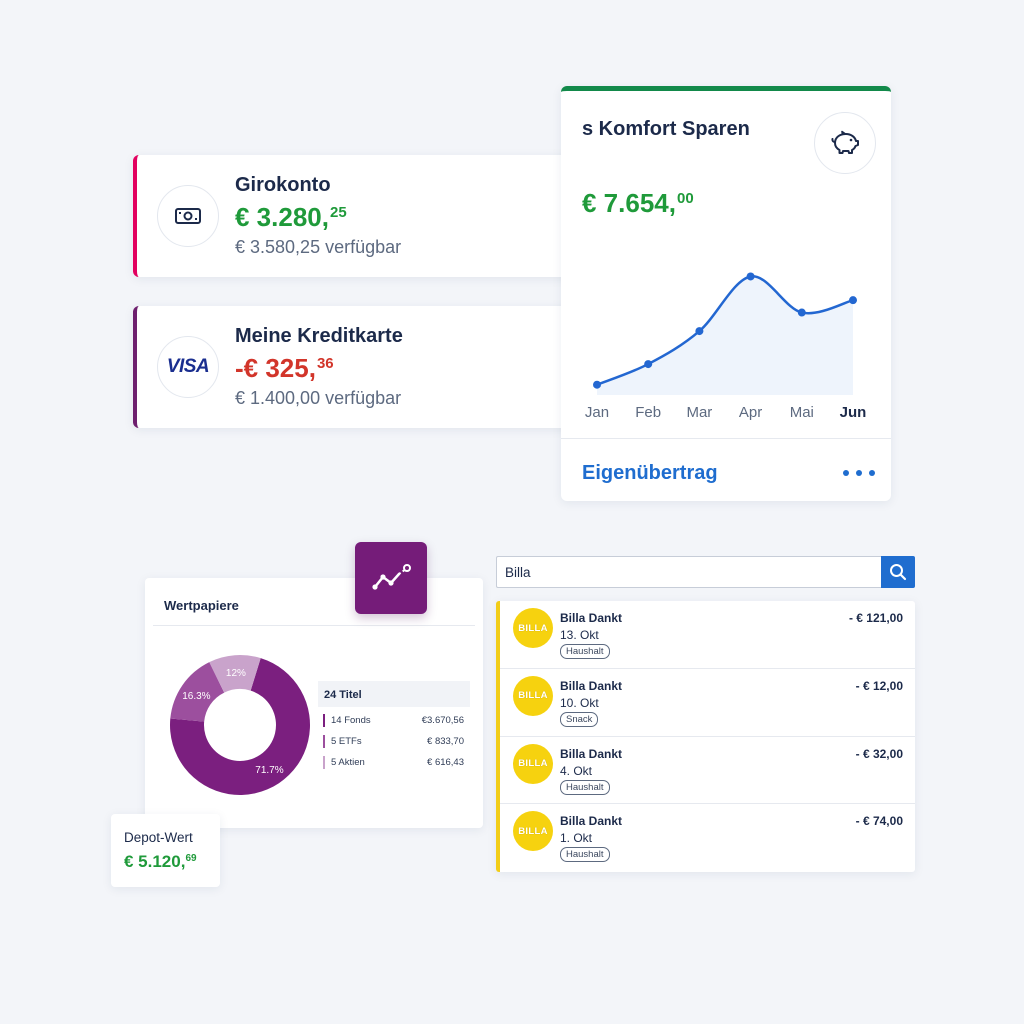  I want to click on search-button, so click(898, 572).